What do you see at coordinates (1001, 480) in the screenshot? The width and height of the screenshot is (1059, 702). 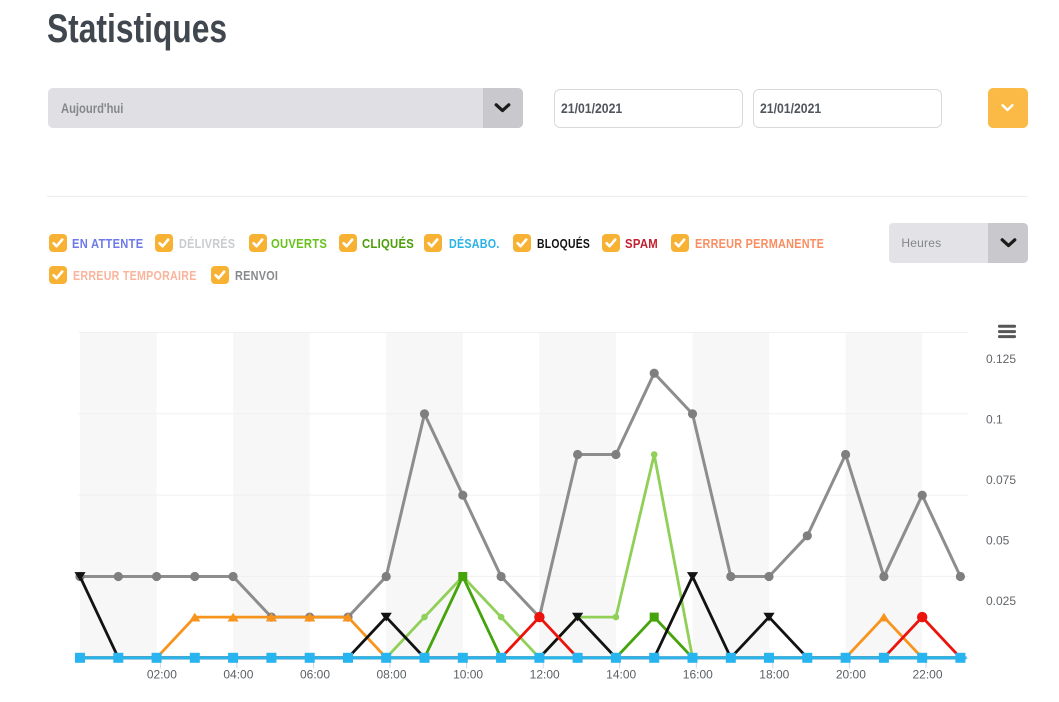 I see `svg-text: 0.075` at bounding box center [1001, 480].